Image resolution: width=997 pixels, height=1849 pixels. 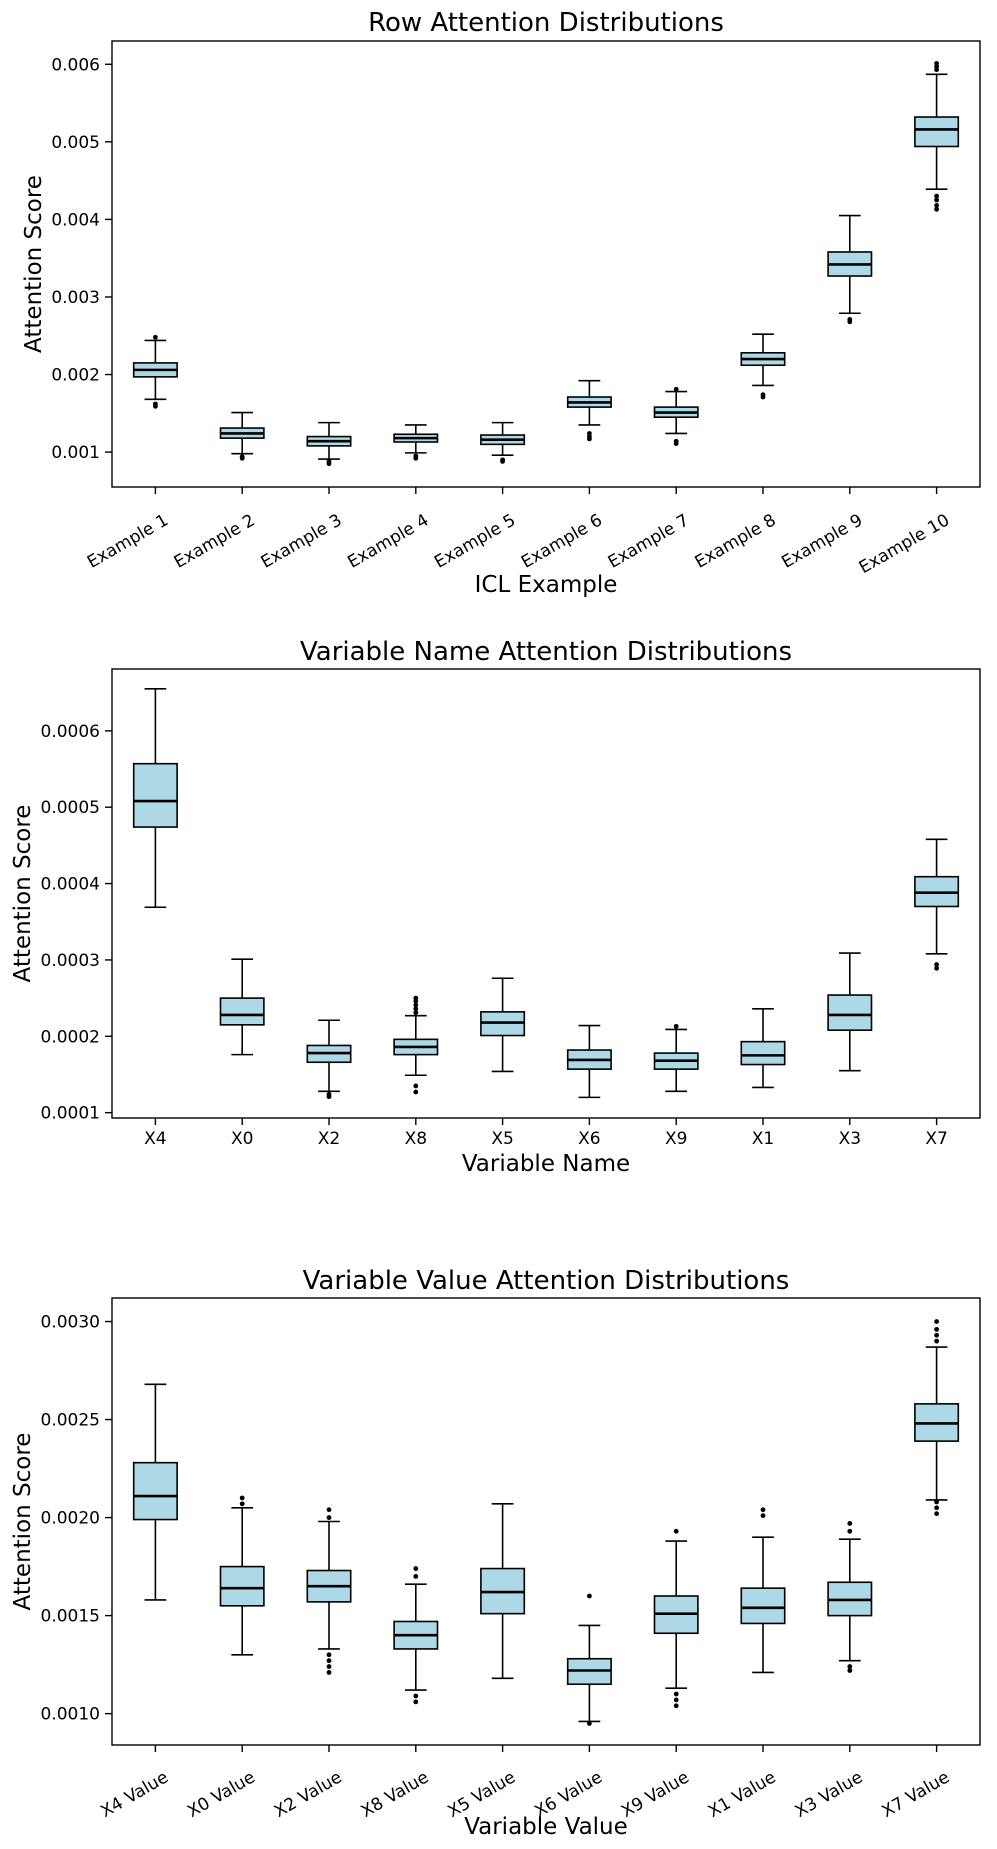 I want to click on box-x4, so click(x=155, y=798).